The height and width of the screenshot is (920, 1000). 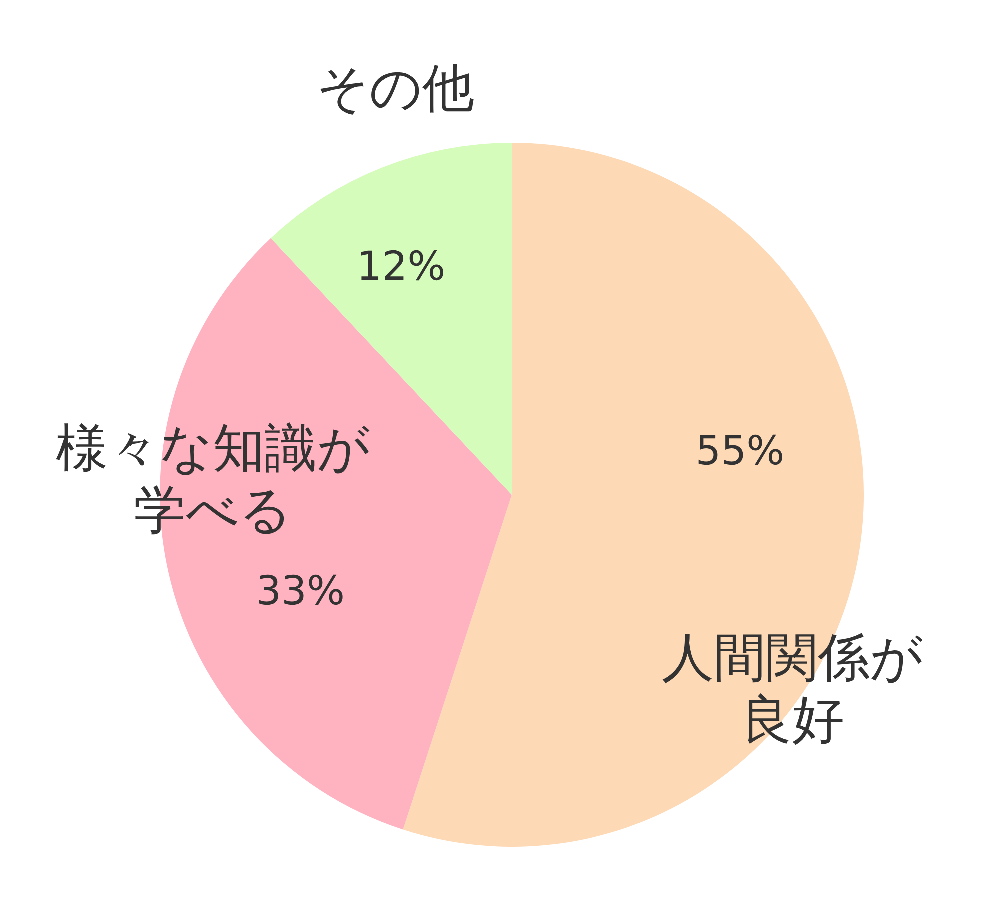 I want to click on slice-label: 人間関係が良好, so click(x=793, y=689).